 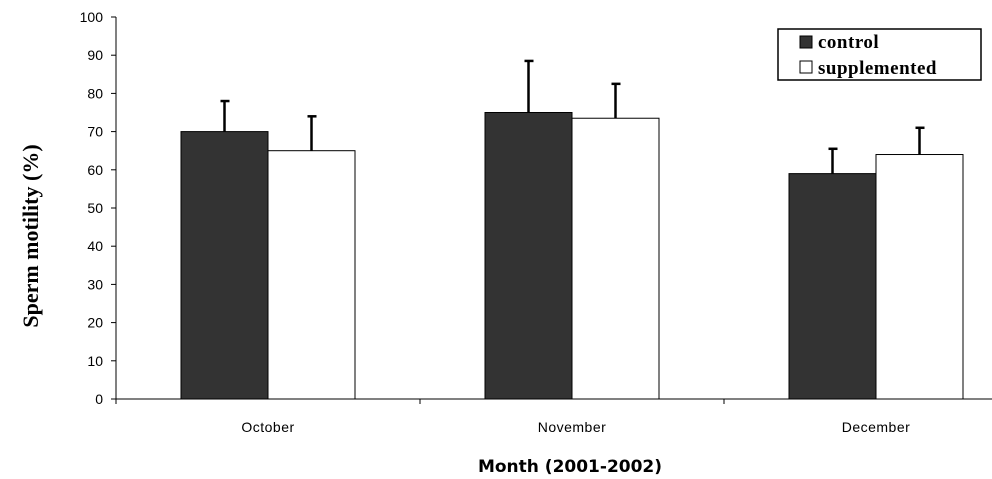 What do you see at coordinates (876, 427) in the screenshot?
I see `x-tick-label: December` at bounding box center [876, 427].